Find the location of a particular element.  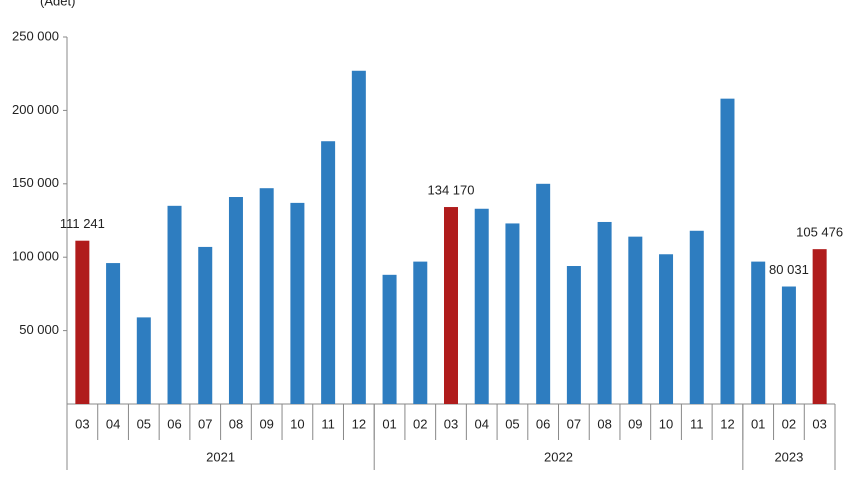

value-label: 111 241 is located at coordinates (82, 223).